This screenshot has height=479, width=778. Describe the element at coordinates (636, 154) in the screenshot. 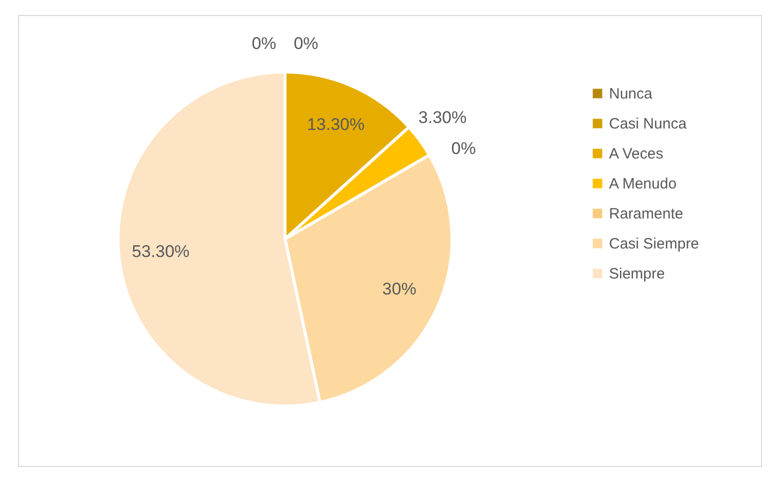

I see `legend-label: A Veces` at that location.